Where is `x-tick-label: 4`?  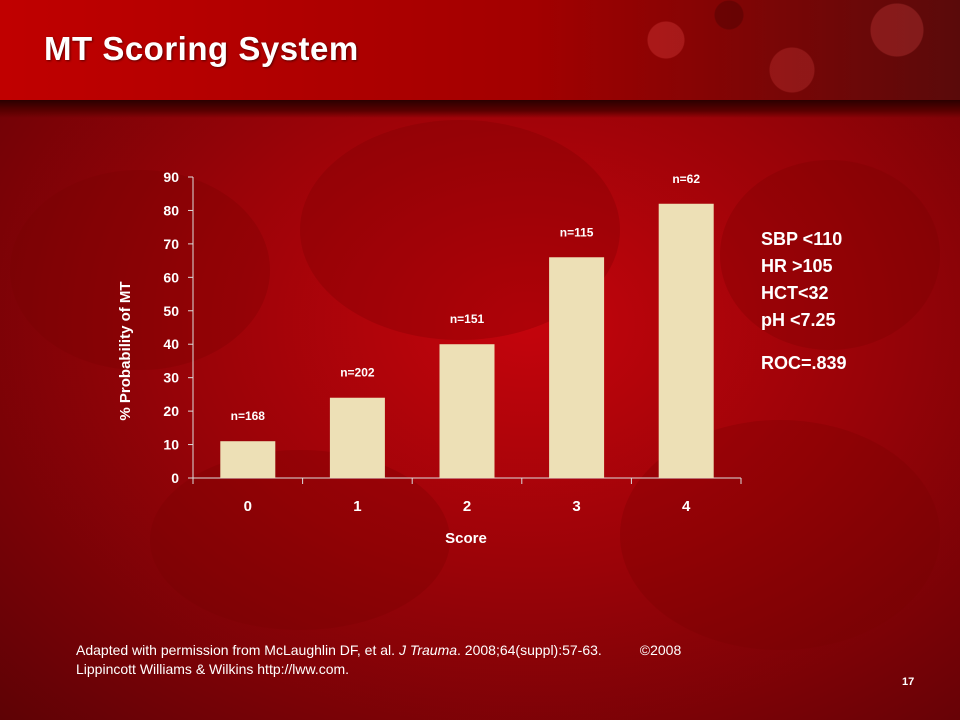
x-tick-label: 4 is located at coordinates (686, 506).